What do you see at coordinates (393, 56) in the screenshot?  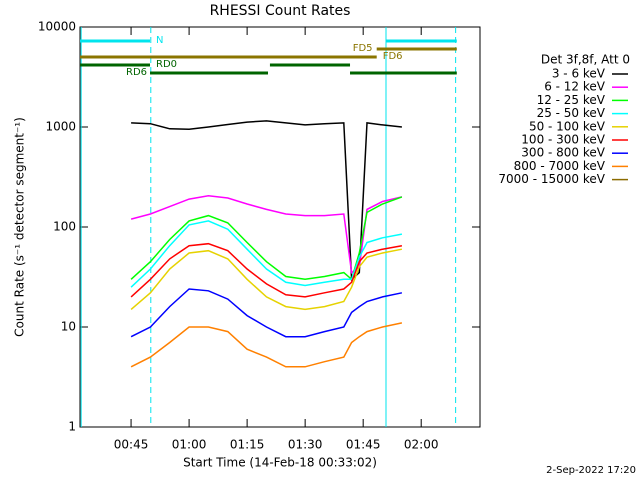 I see `state-label: FD6` at bounding box center [393, 56].